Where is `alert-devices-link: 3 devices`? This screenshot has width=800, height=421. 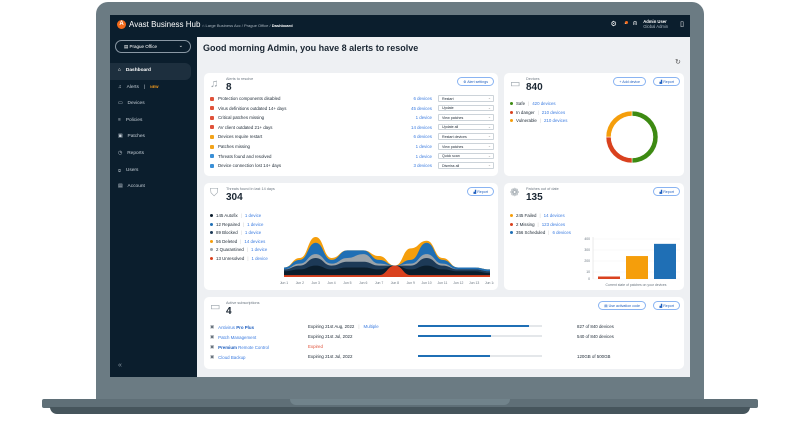
alert-devices-link: 3 devices is located at coordinates (422, 166).